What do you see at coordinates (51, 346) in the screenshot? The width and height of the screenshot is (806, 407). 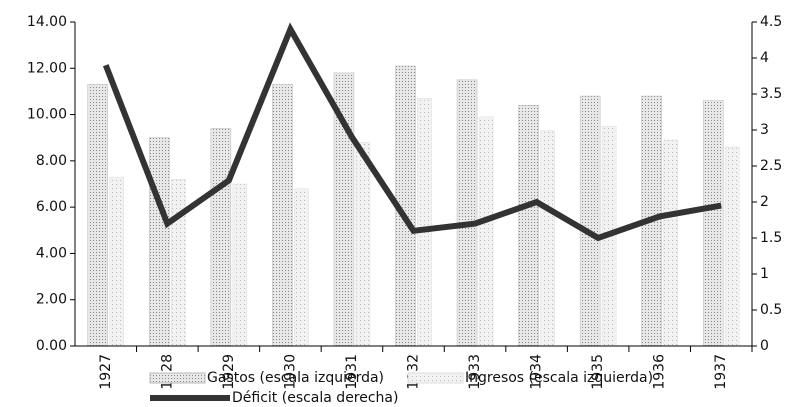 I see `y-tick-label: 0.00` at bounding box center [51, 346].